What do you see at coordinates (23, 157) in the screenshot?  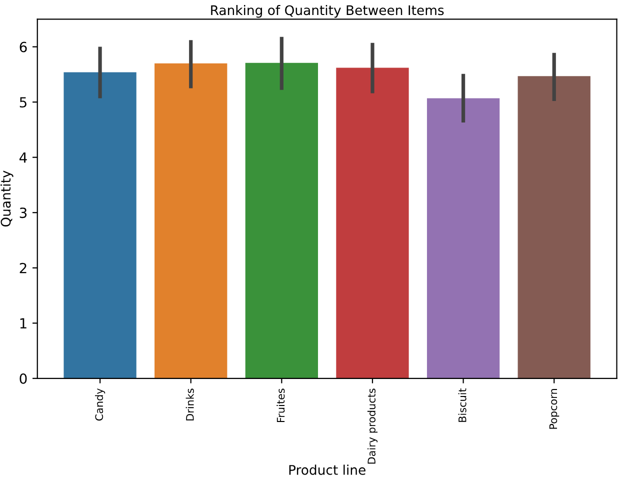 I see `y-tick-label: 4` at bounding box center [23, 157].